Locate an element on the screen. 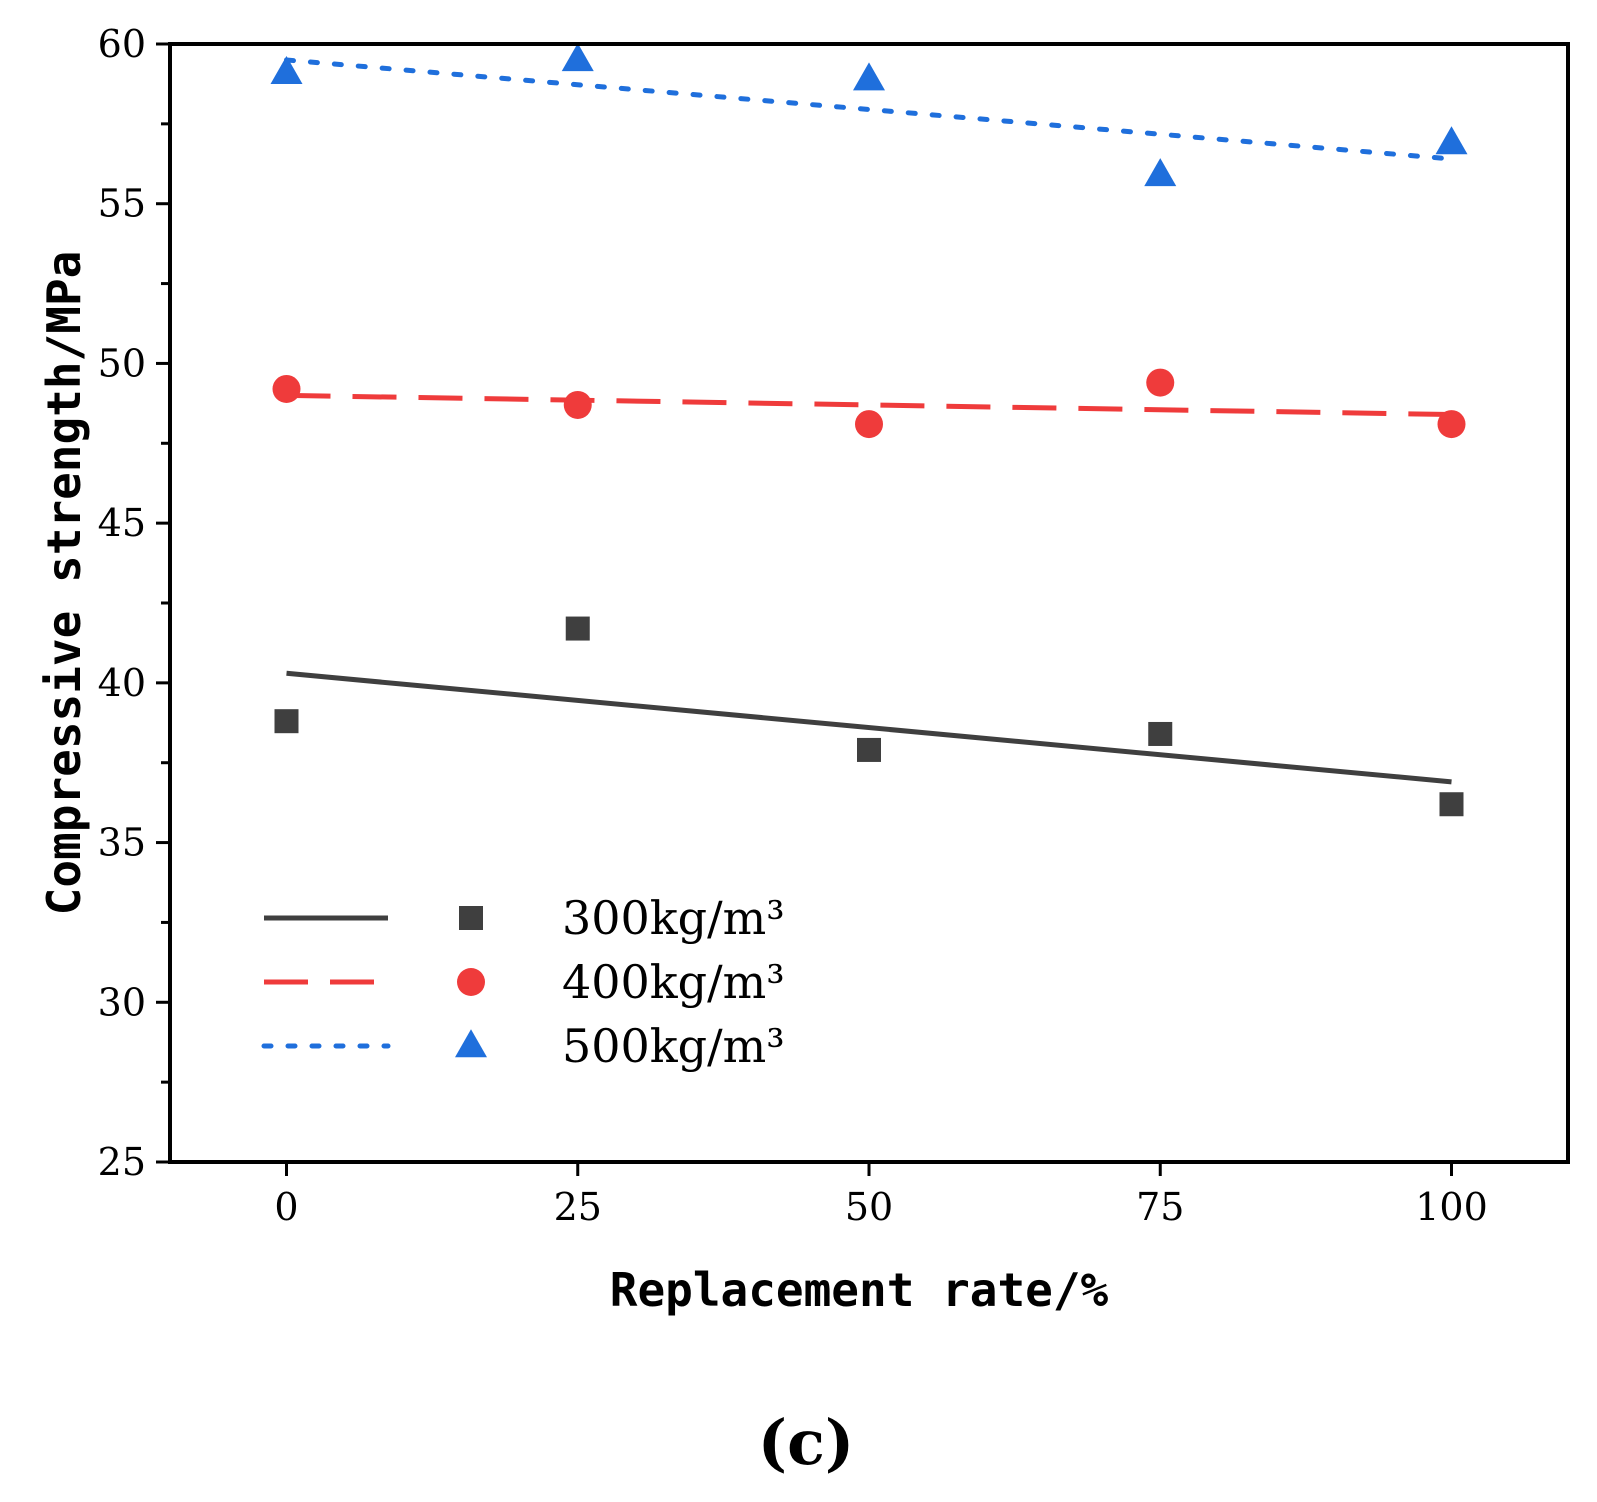 This screenshot has height=1502, width=1597. y-tick-label: 55 is located at coordinates (122, 204).